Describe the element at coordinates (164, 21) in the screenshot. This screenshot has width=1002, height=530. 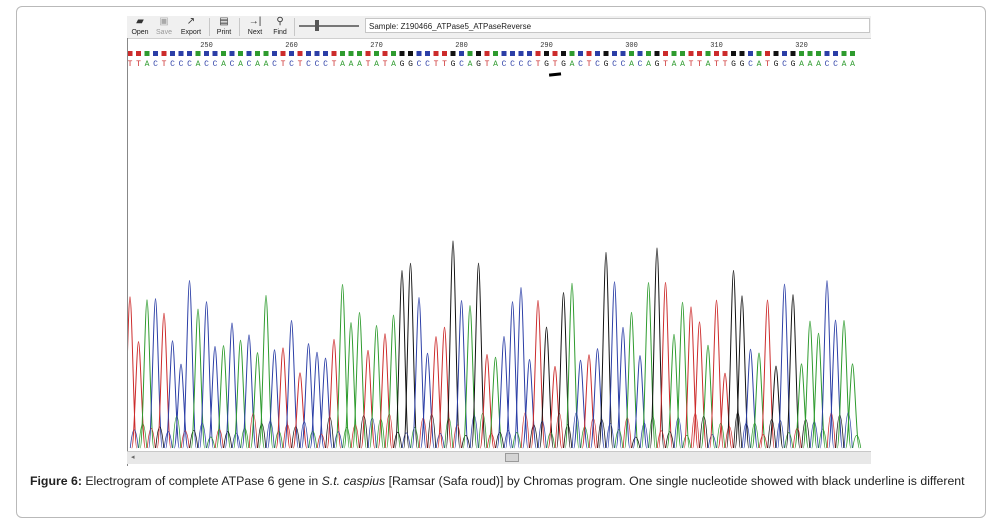
I see `floppy-disk-icon: ▣` at that location.